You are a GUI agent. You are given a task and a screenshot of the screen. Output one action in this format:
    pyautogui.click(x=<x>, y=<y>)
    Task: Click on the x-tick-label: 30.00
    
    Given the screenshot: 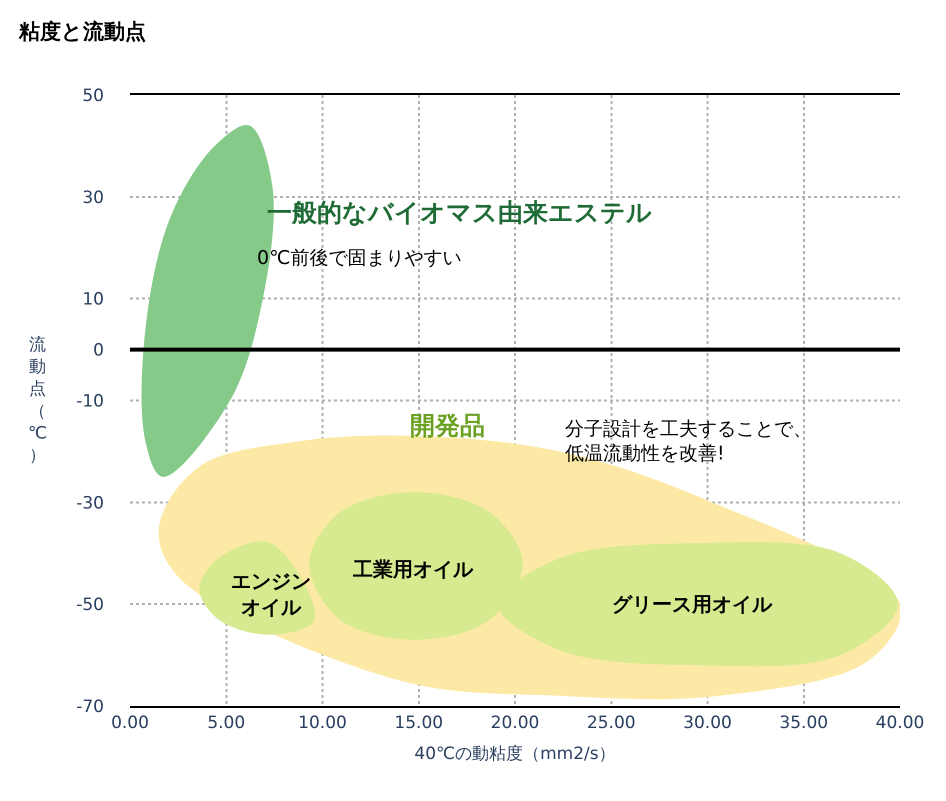 What is the action you would take?
    pyautogui.click(x=707, y=723)
    